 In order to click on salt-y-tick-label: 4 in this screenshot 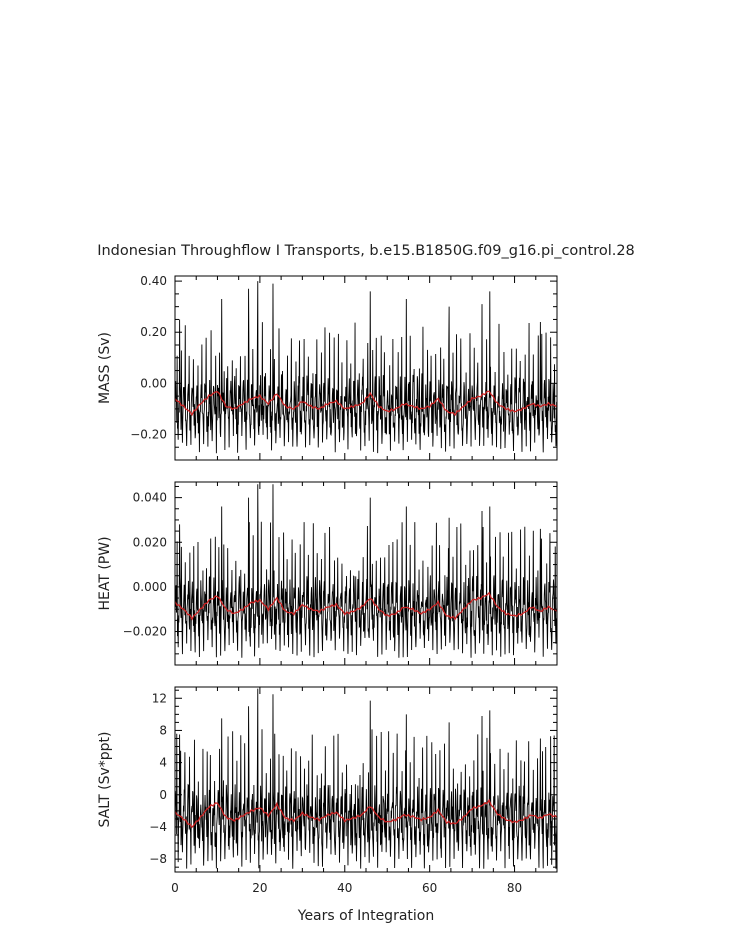, I will do `click(163, 763)`.